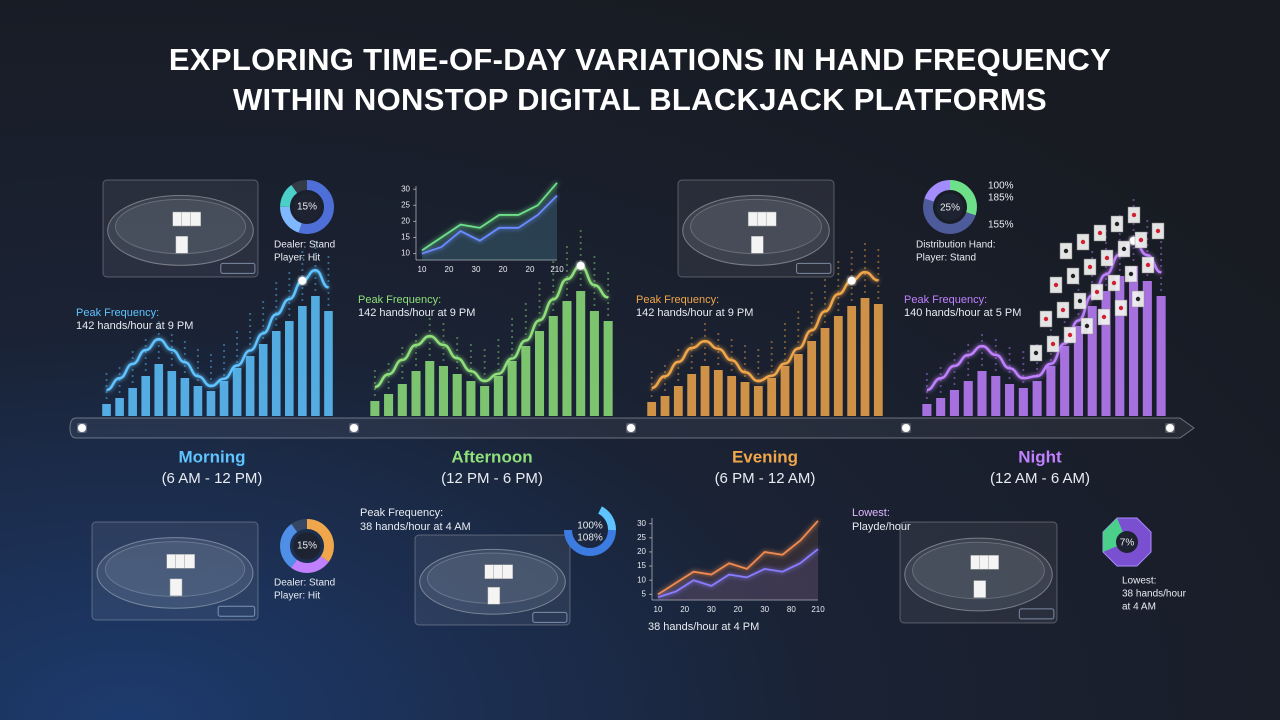 The image size is (1280, 720). Describe the element at coordinates (175, 573) in the screenshot. I see `table-edge` at that location.